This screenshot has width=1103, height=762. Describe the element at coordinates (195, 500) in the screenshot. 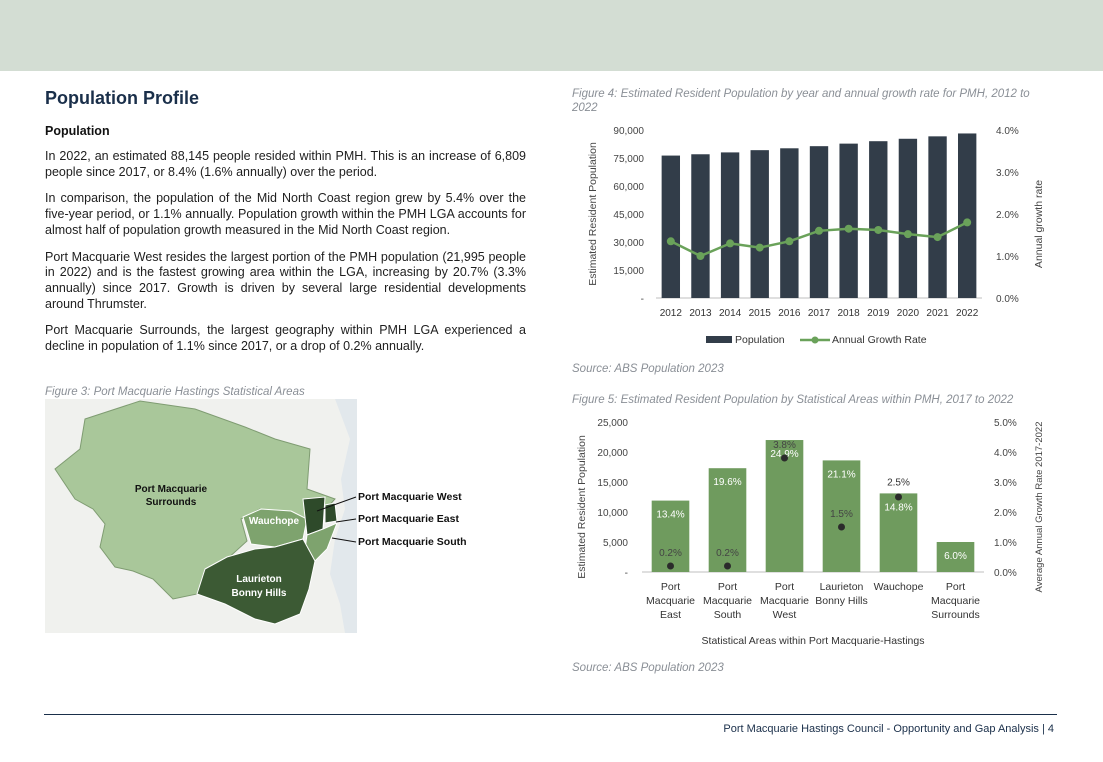

I see `region-surrounds` at that location.